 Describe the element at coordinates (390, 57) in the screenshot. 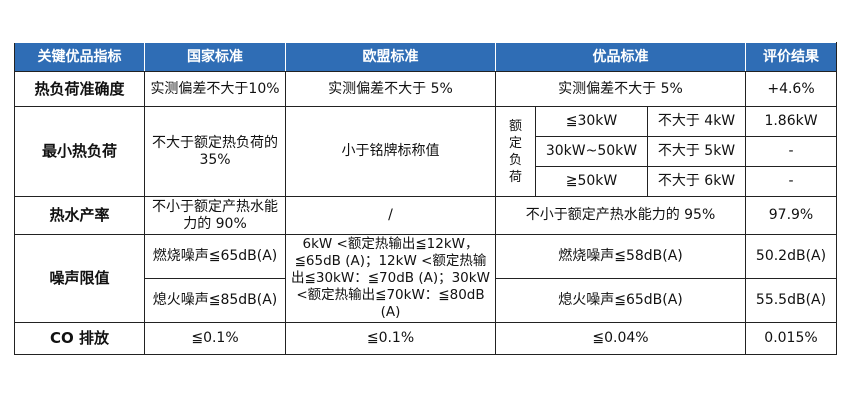

I see `header-eu-standard: 欧盟标准` at that location.